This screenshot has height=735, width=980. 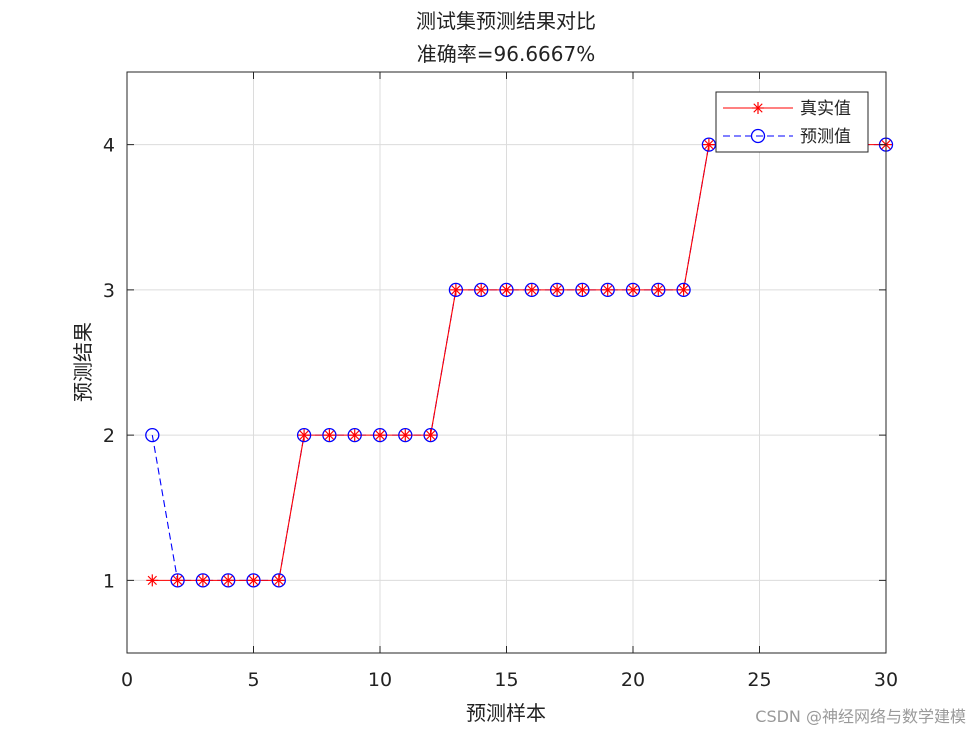 I want to click on x-tick-label: 15, so click(x=506, y=680).